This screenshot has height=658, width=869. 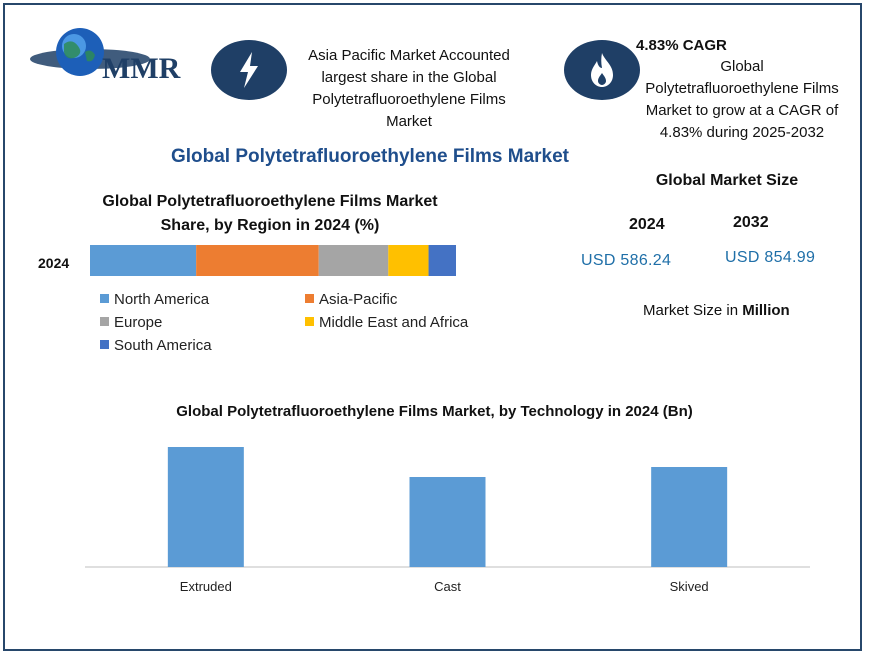 What do you see at coordinates (689, 586) in the screenshot?
I see `x-tick-label: Skived` at bounding box center [689, 586].